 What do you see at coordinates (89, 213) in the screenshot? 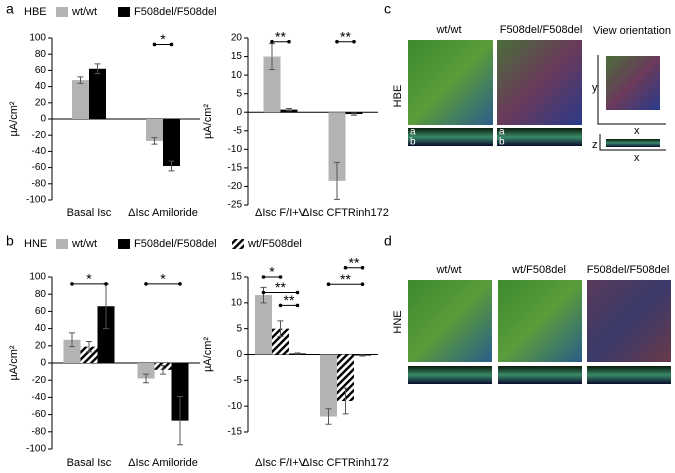
I see `x-tick-label: Basal Isc` at bounding box center [89, 213].